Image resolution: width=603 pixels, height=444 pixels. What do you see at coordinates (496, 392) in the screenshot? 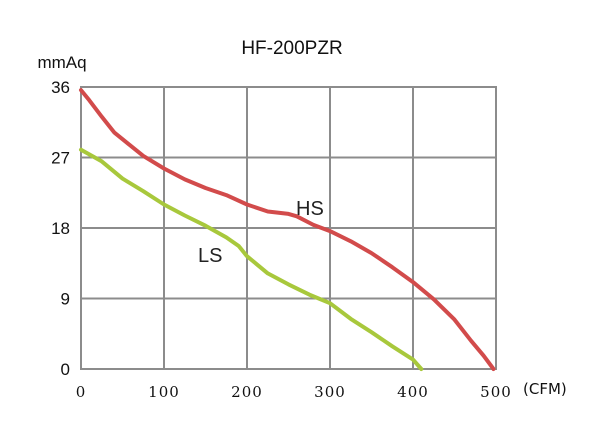
I see `x-tick-label: 500` at bounding box center [496, 392].